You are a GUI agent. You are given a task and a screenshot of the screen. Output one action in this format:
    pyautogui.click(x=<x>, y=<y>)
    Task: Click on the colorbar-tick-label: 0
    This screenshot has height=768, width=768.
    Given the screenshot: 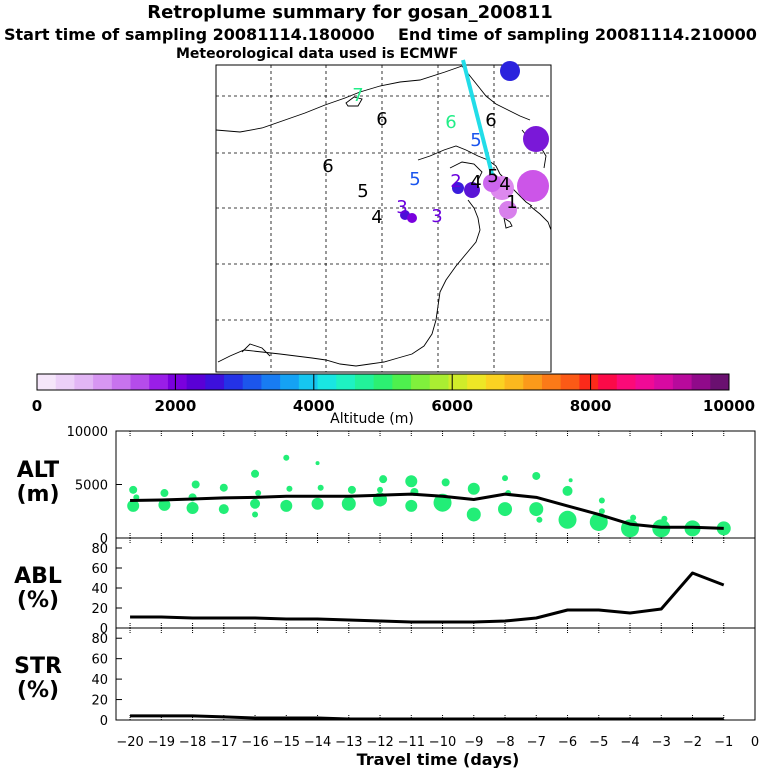 What is the action you would take?
    pyautogui.click(x=37, y=406)
    